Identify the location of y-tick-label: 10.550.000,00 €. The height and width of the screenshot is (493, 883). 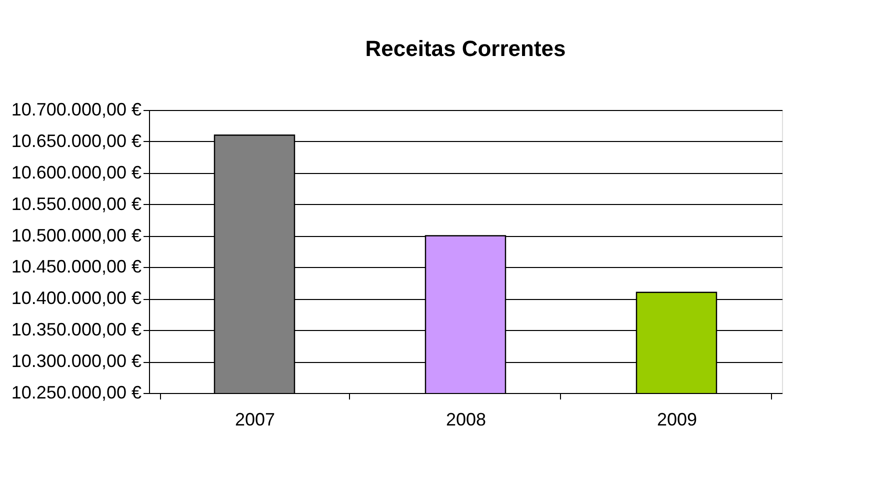
(76, 204).